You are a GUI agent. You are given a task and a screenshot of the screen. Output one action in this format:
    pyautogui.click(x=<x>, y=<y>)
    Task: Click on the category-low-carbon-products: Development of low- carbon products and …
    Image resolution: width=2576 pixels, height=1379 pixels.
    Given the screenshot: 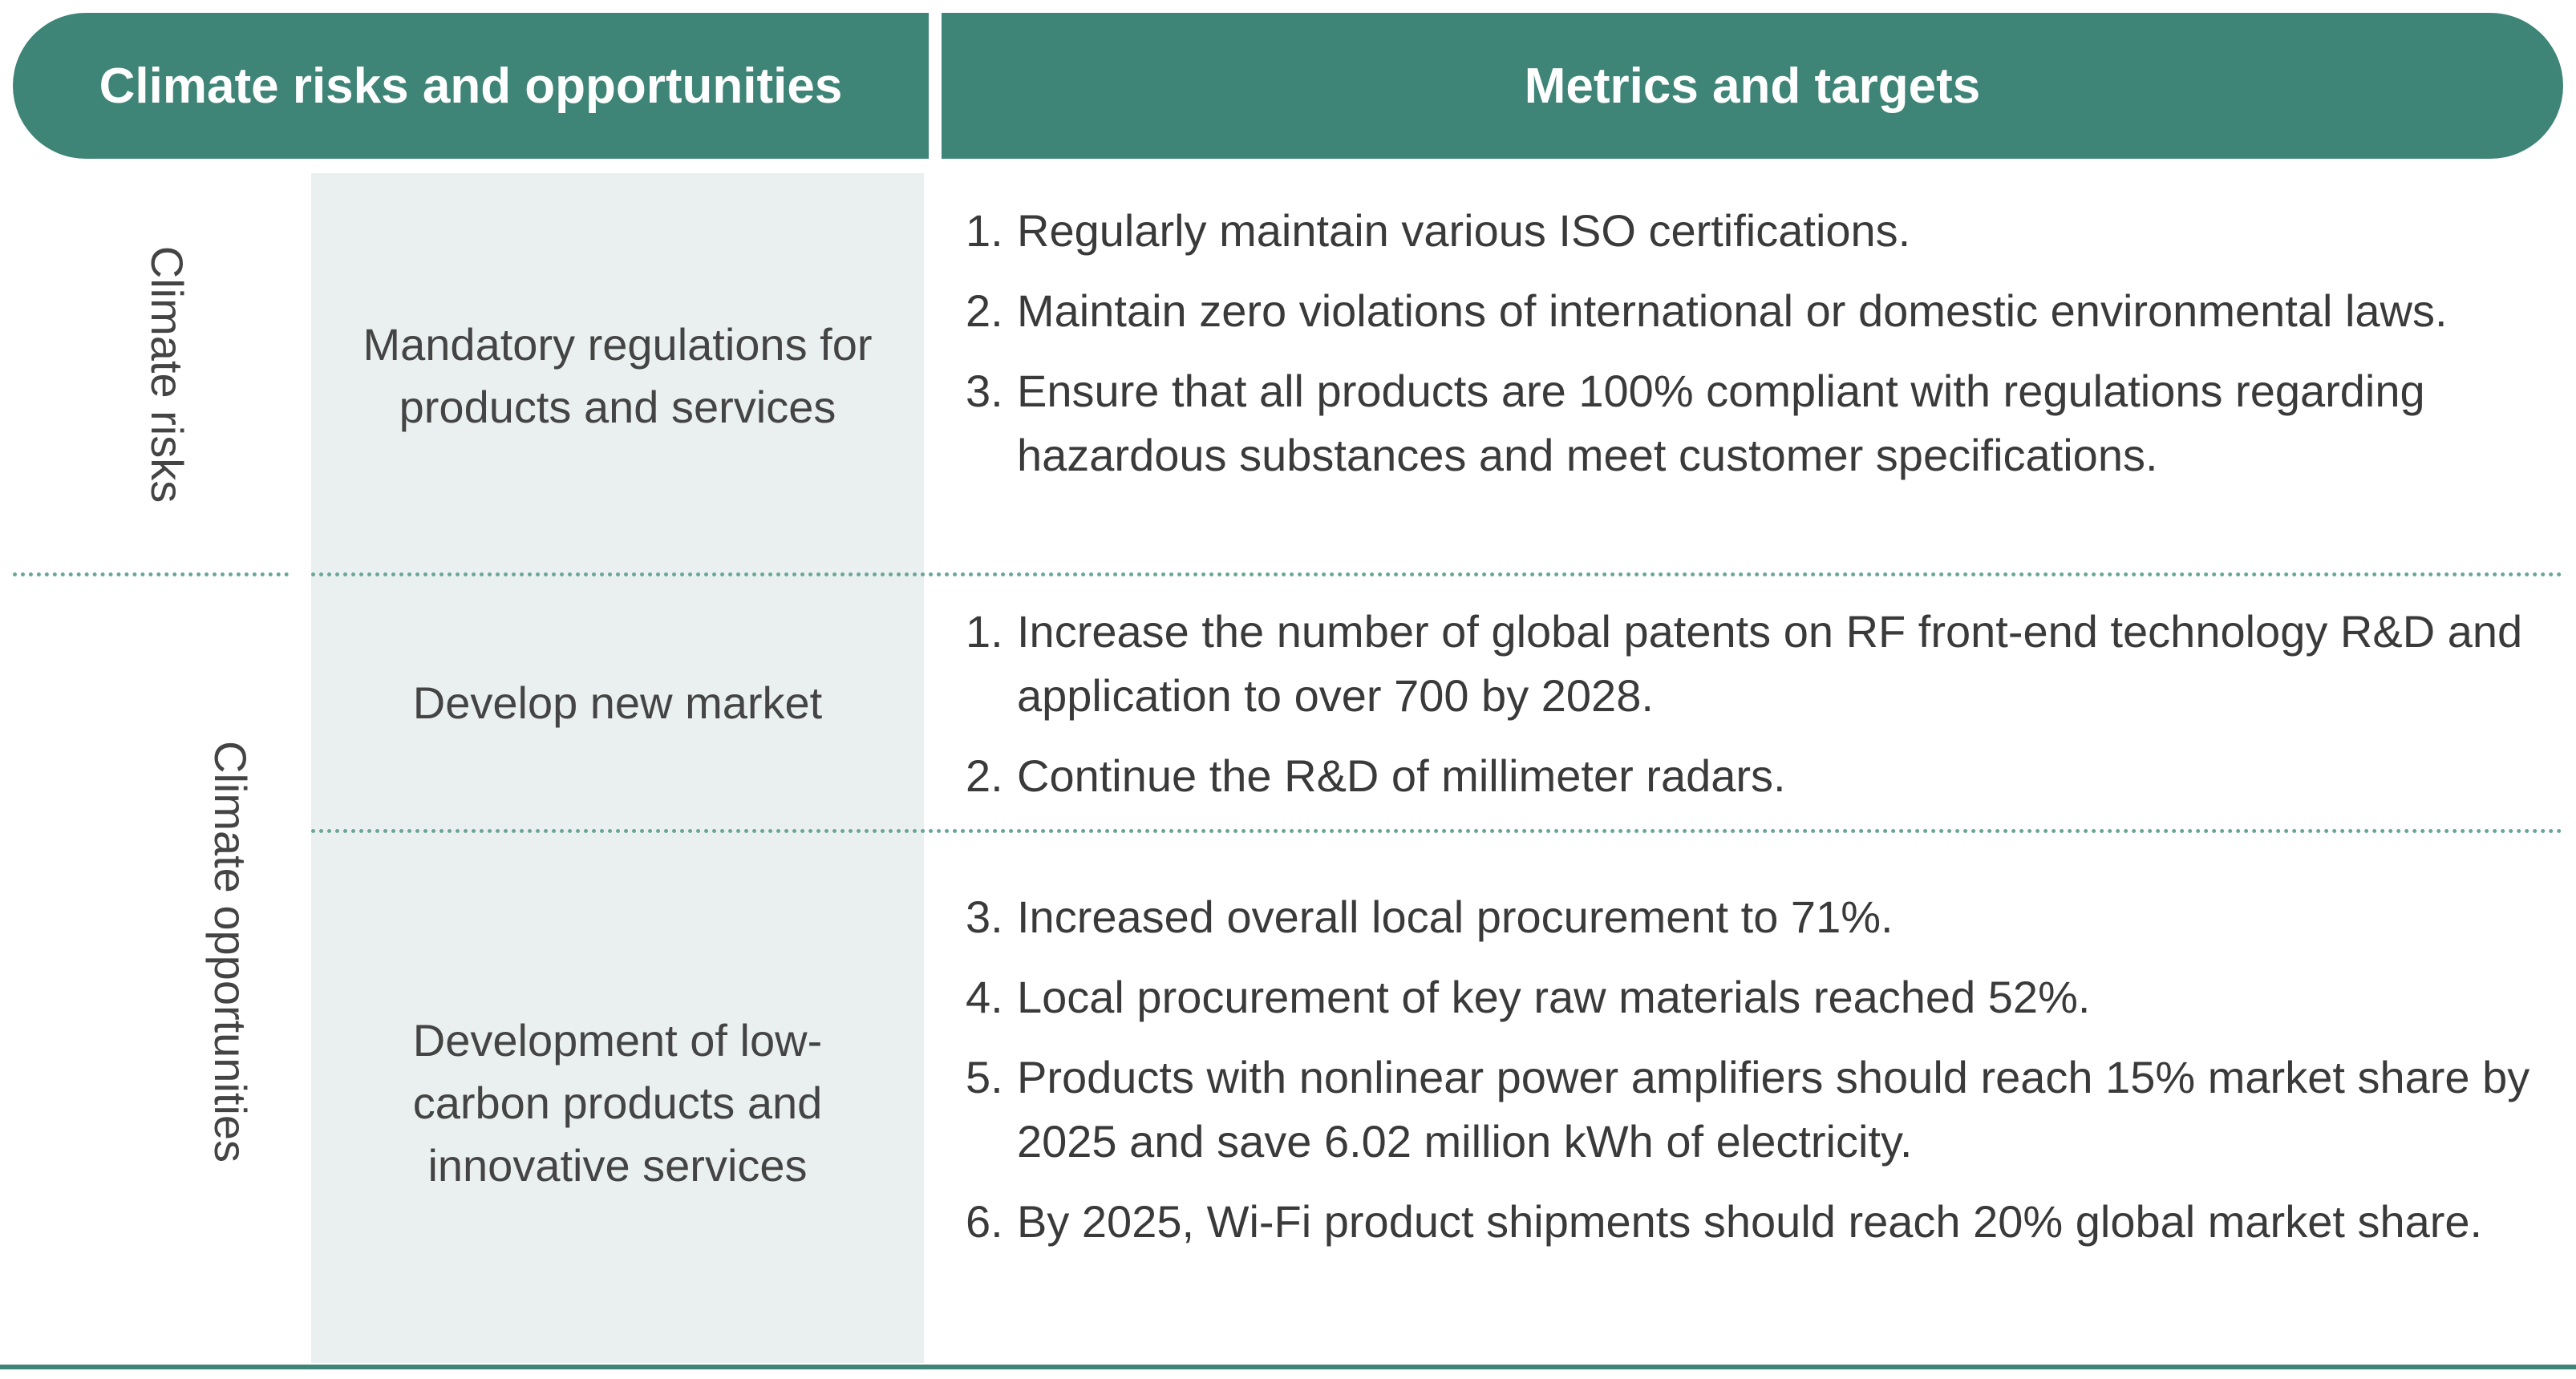 What is the action you would take?
    pyautogui.click(x=617, y=1103)
    